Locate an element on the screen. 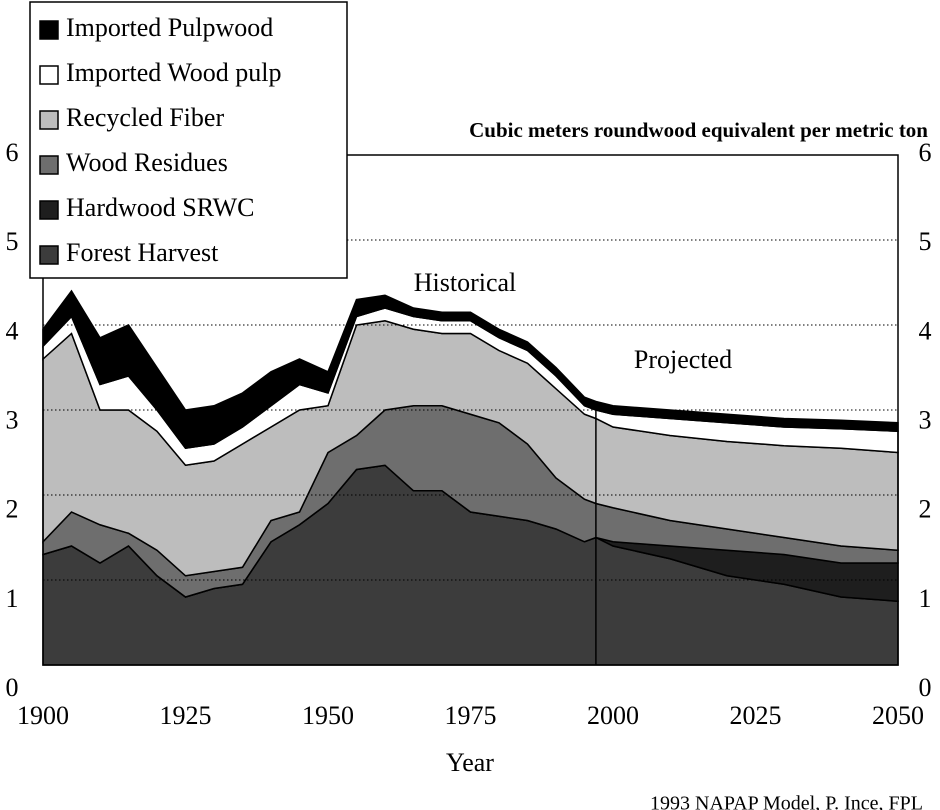  legend-box is located at coordinates (188, 140).